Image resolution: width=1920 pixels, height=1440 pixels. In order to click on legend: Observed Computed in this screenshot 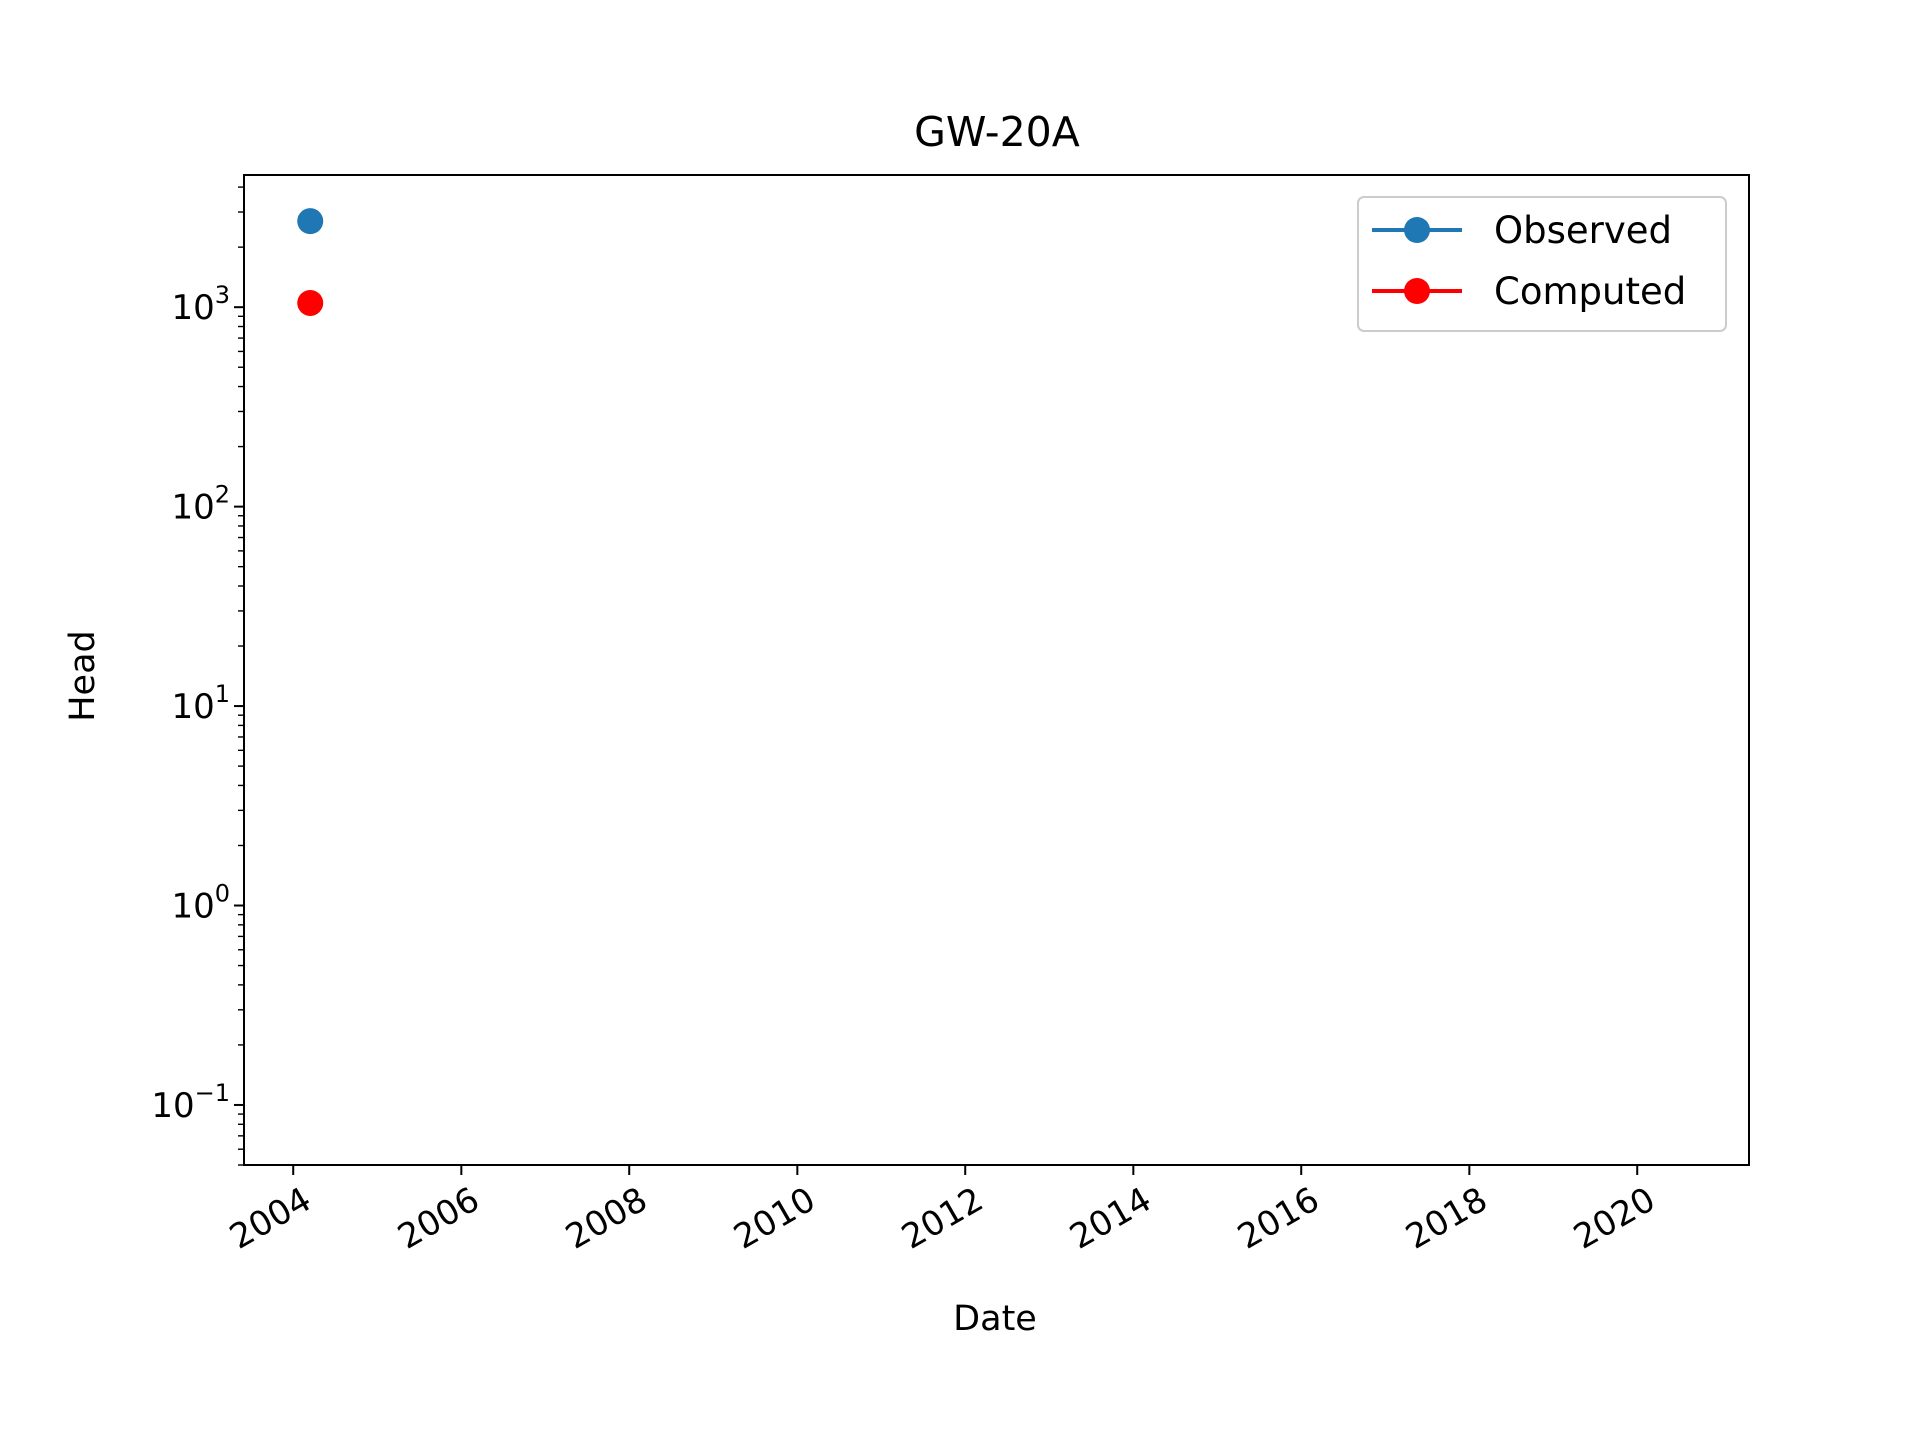, I will do `click(1542, 264)`.